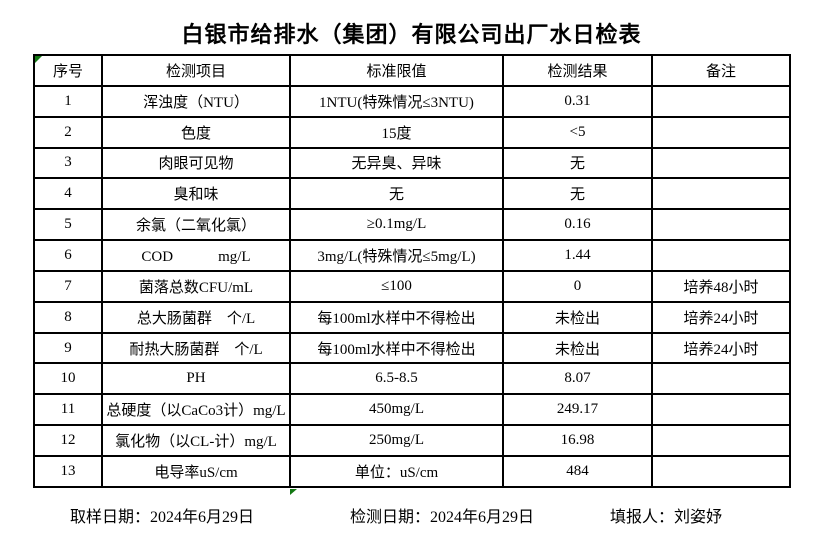  Describe the element at coordinates (68, 348) in the screenshot. I see `cell-no: 9` at that location.